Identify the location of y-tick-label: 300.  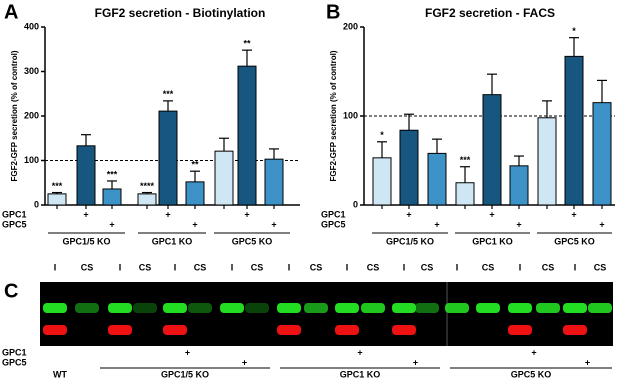
(31, 71).